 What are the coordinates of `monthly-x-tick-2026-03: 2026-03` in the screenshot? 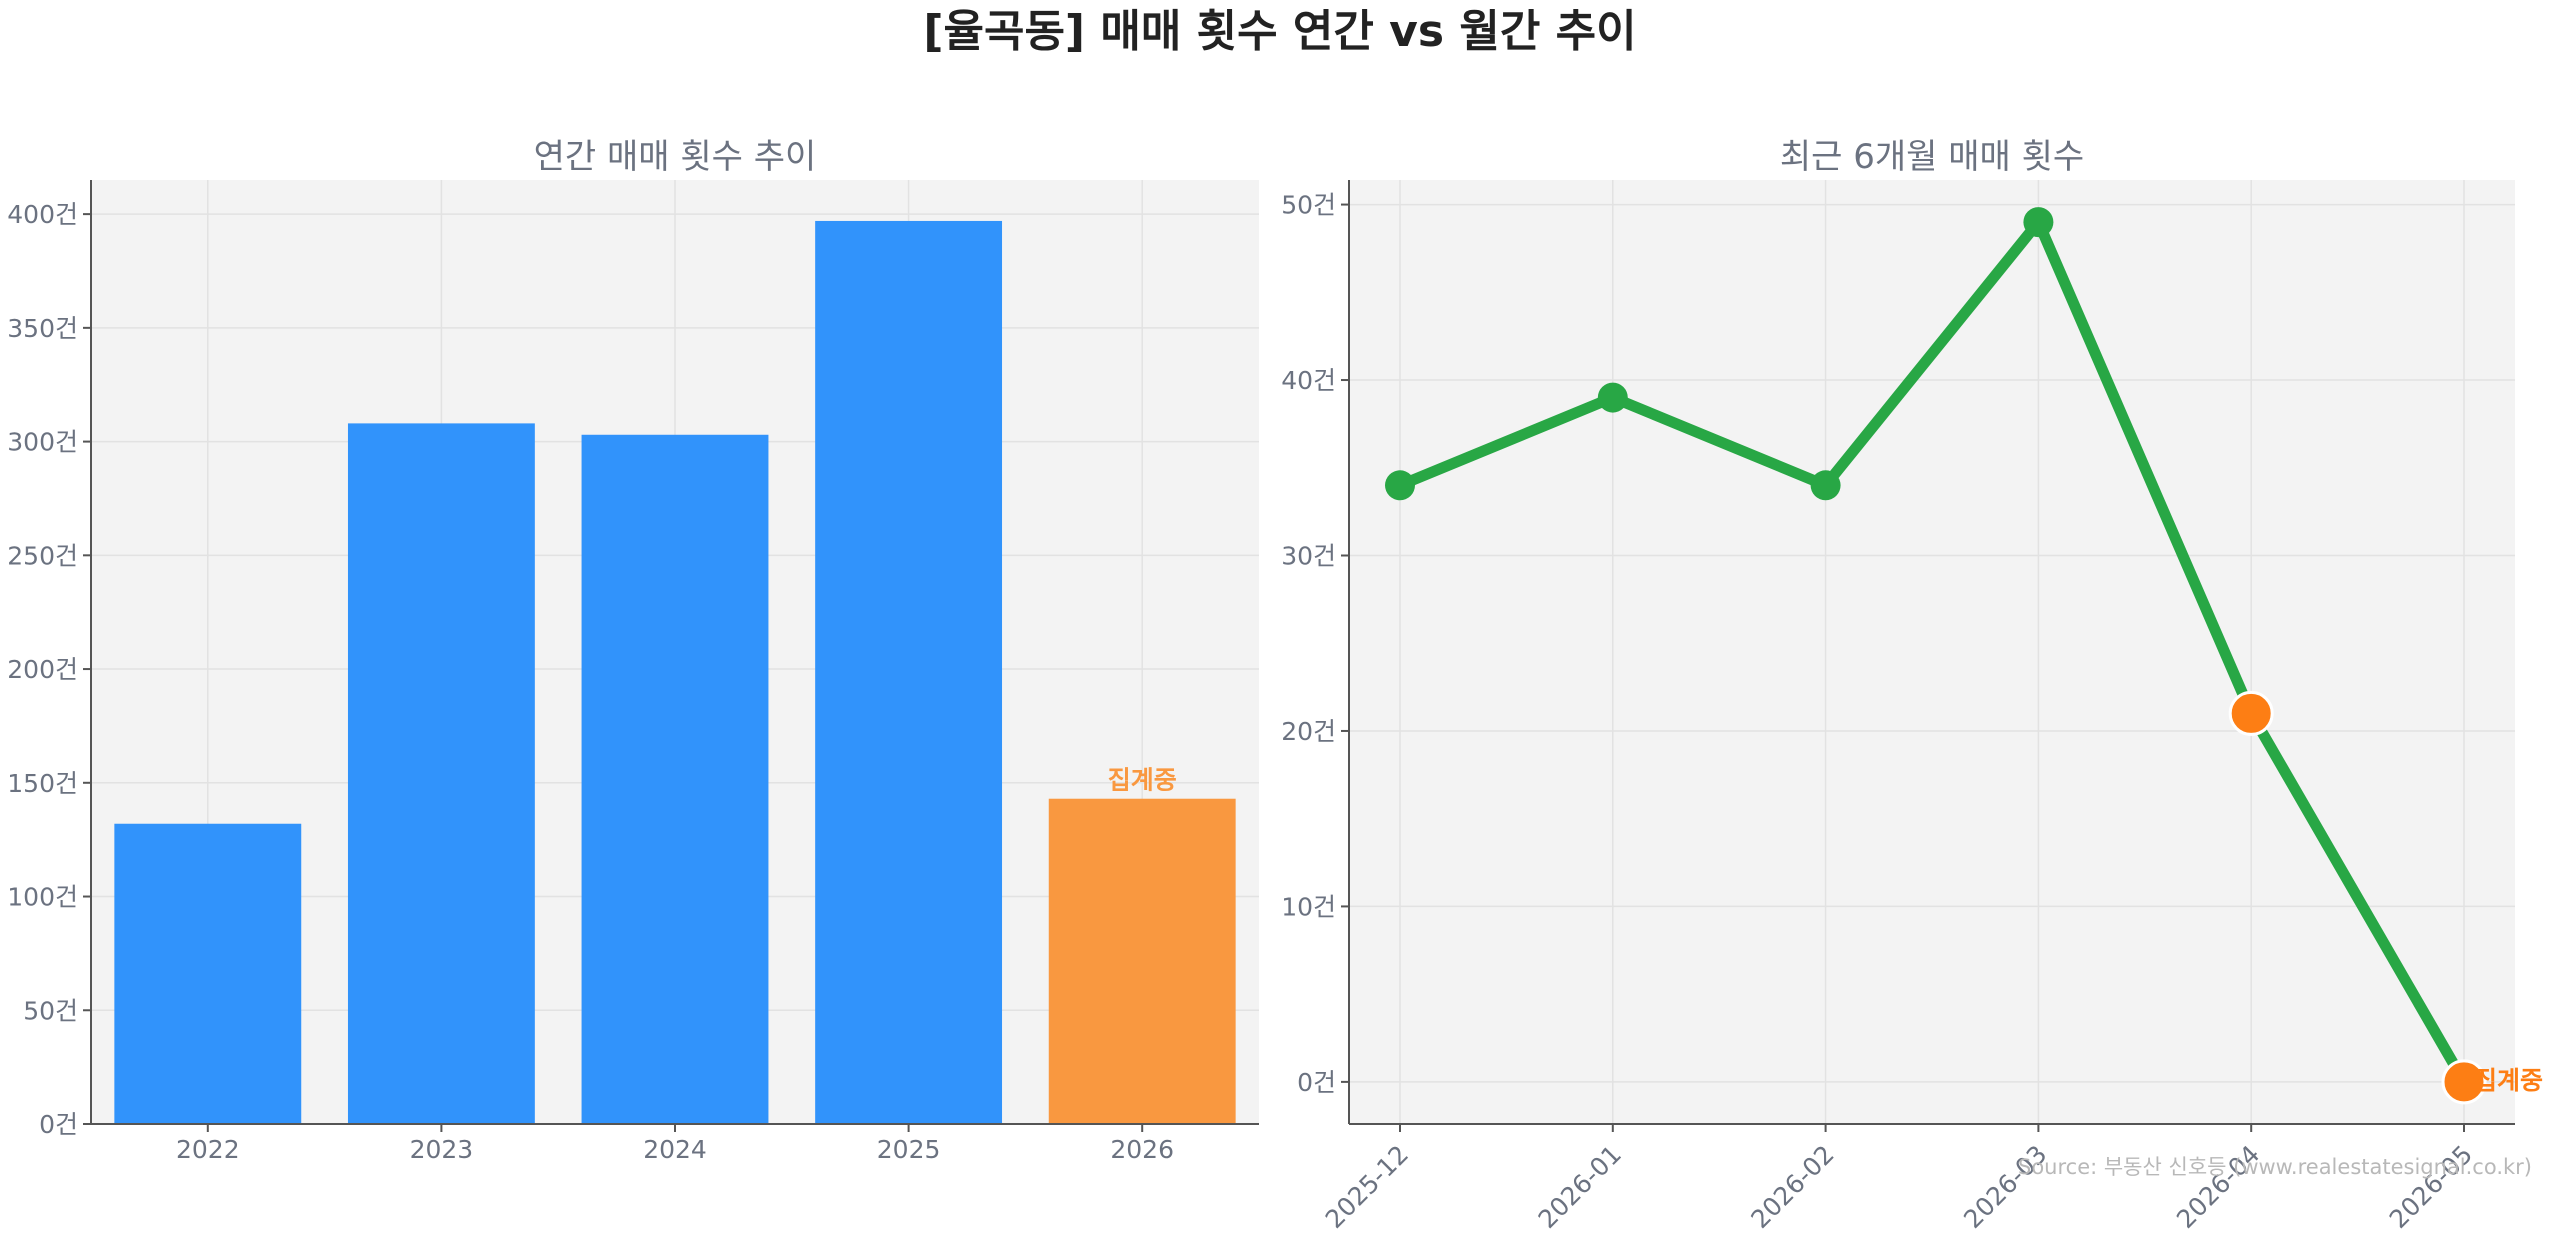 It's located at (2005, 1187).